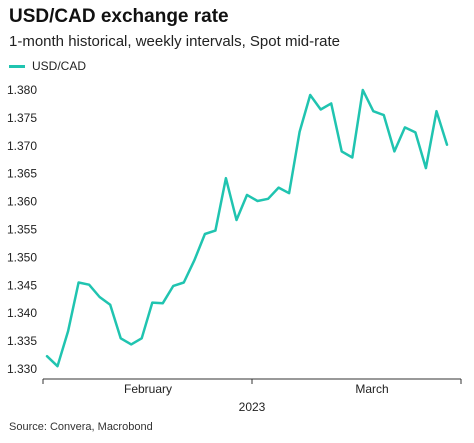  I want to click on x-tick-label: February, so click(148, 389).